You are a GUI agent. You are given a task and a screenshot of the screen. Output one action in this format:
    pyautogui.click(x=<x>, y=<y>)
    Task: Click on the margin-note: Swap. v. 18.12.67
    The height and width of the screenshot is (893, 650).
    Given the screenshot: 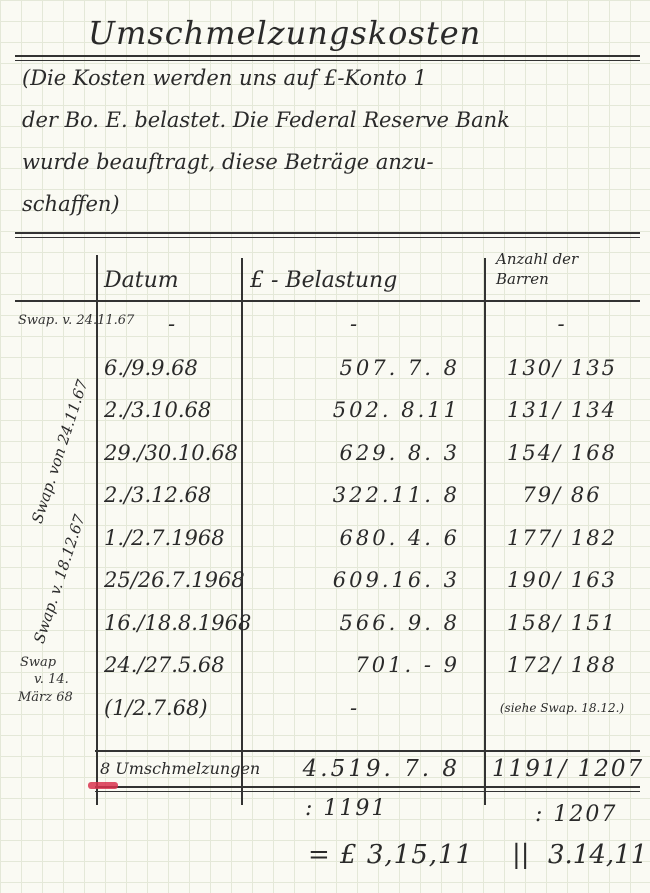 What is the action you would take?
    pyautogui.click(x=59, y=579)
    